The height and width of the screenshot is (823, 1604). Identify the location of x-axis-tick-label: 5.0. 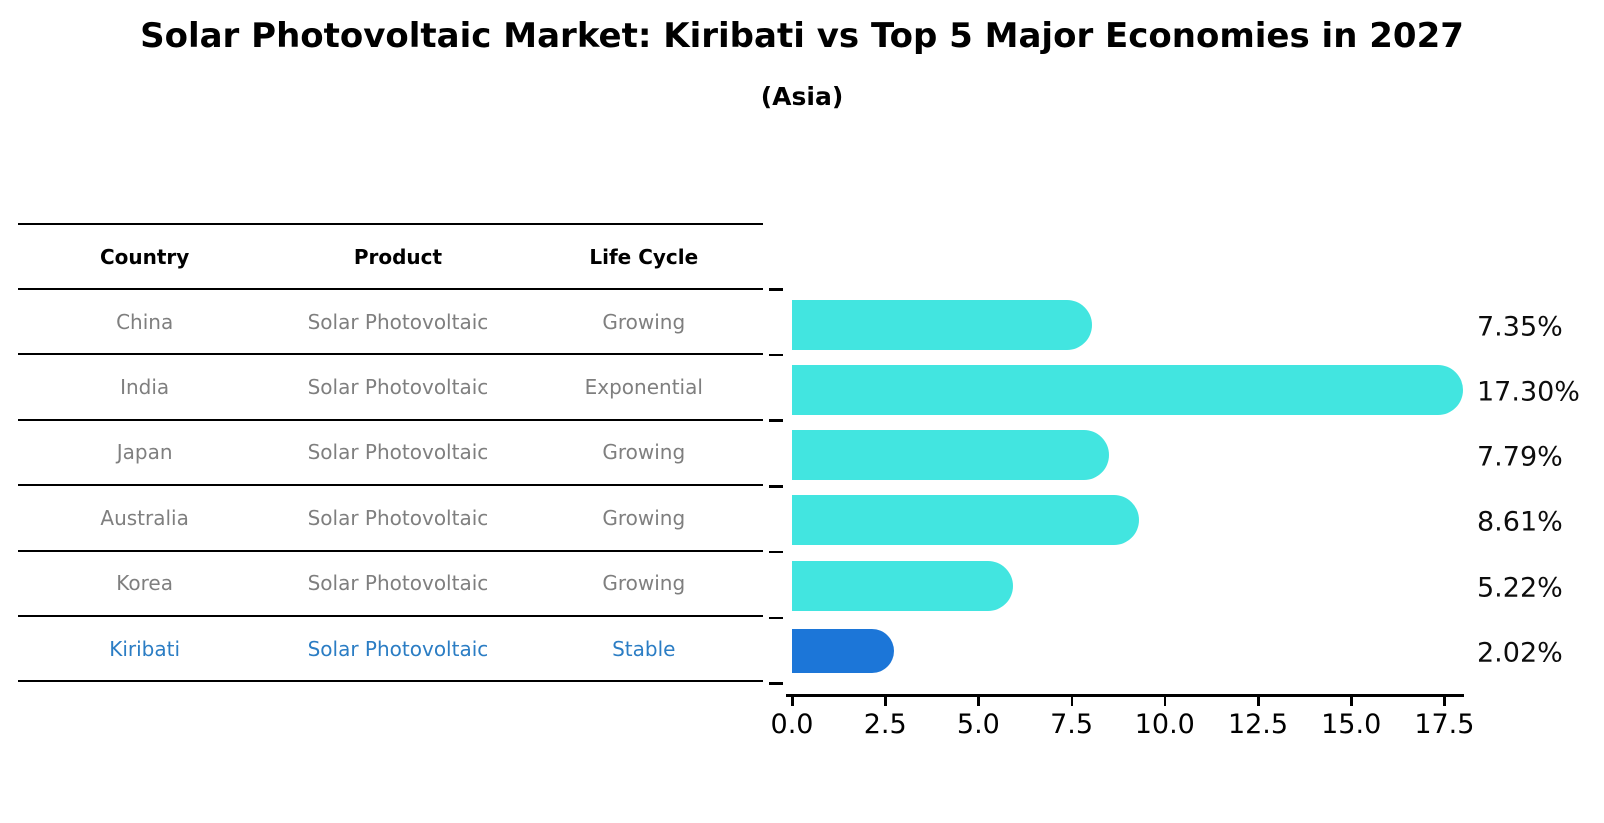
(978, 724).